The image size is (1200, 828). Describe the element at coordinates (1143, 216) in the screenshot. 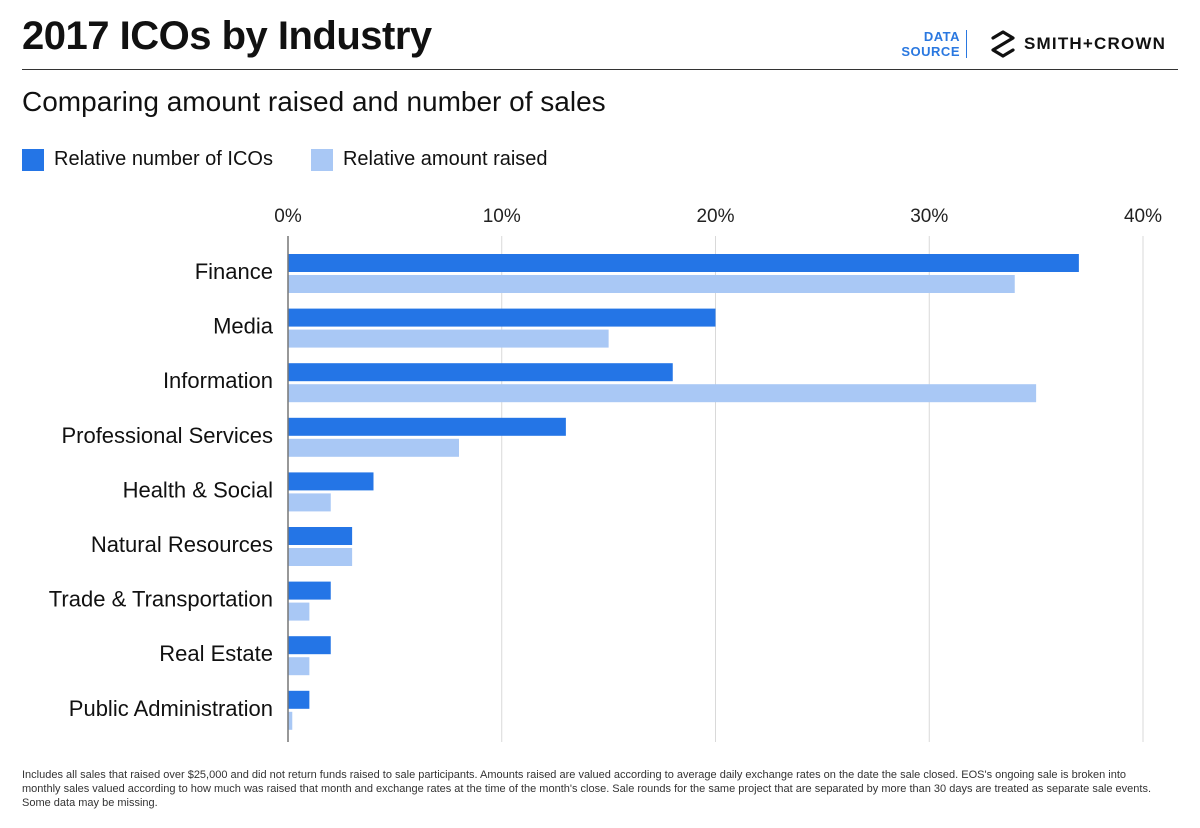

I see `x-tick-label: 40%` at that location.